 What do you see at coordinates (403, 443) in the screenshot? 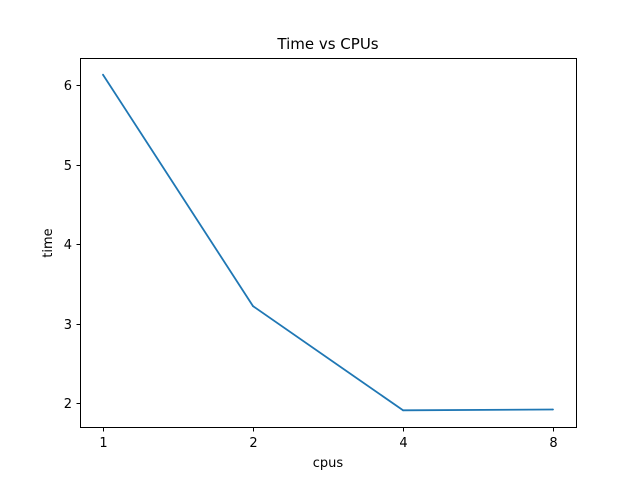
I see `x-tick-label: 4` at bounding box center [403, 443].